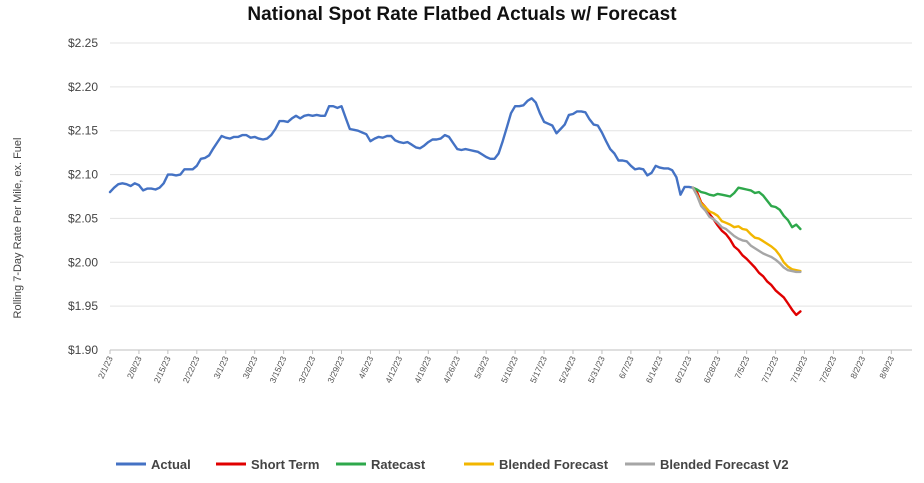  Describe the element at coordinates (398, 464) in the screenshot. I see `legend-label: Ratecast` at that location.